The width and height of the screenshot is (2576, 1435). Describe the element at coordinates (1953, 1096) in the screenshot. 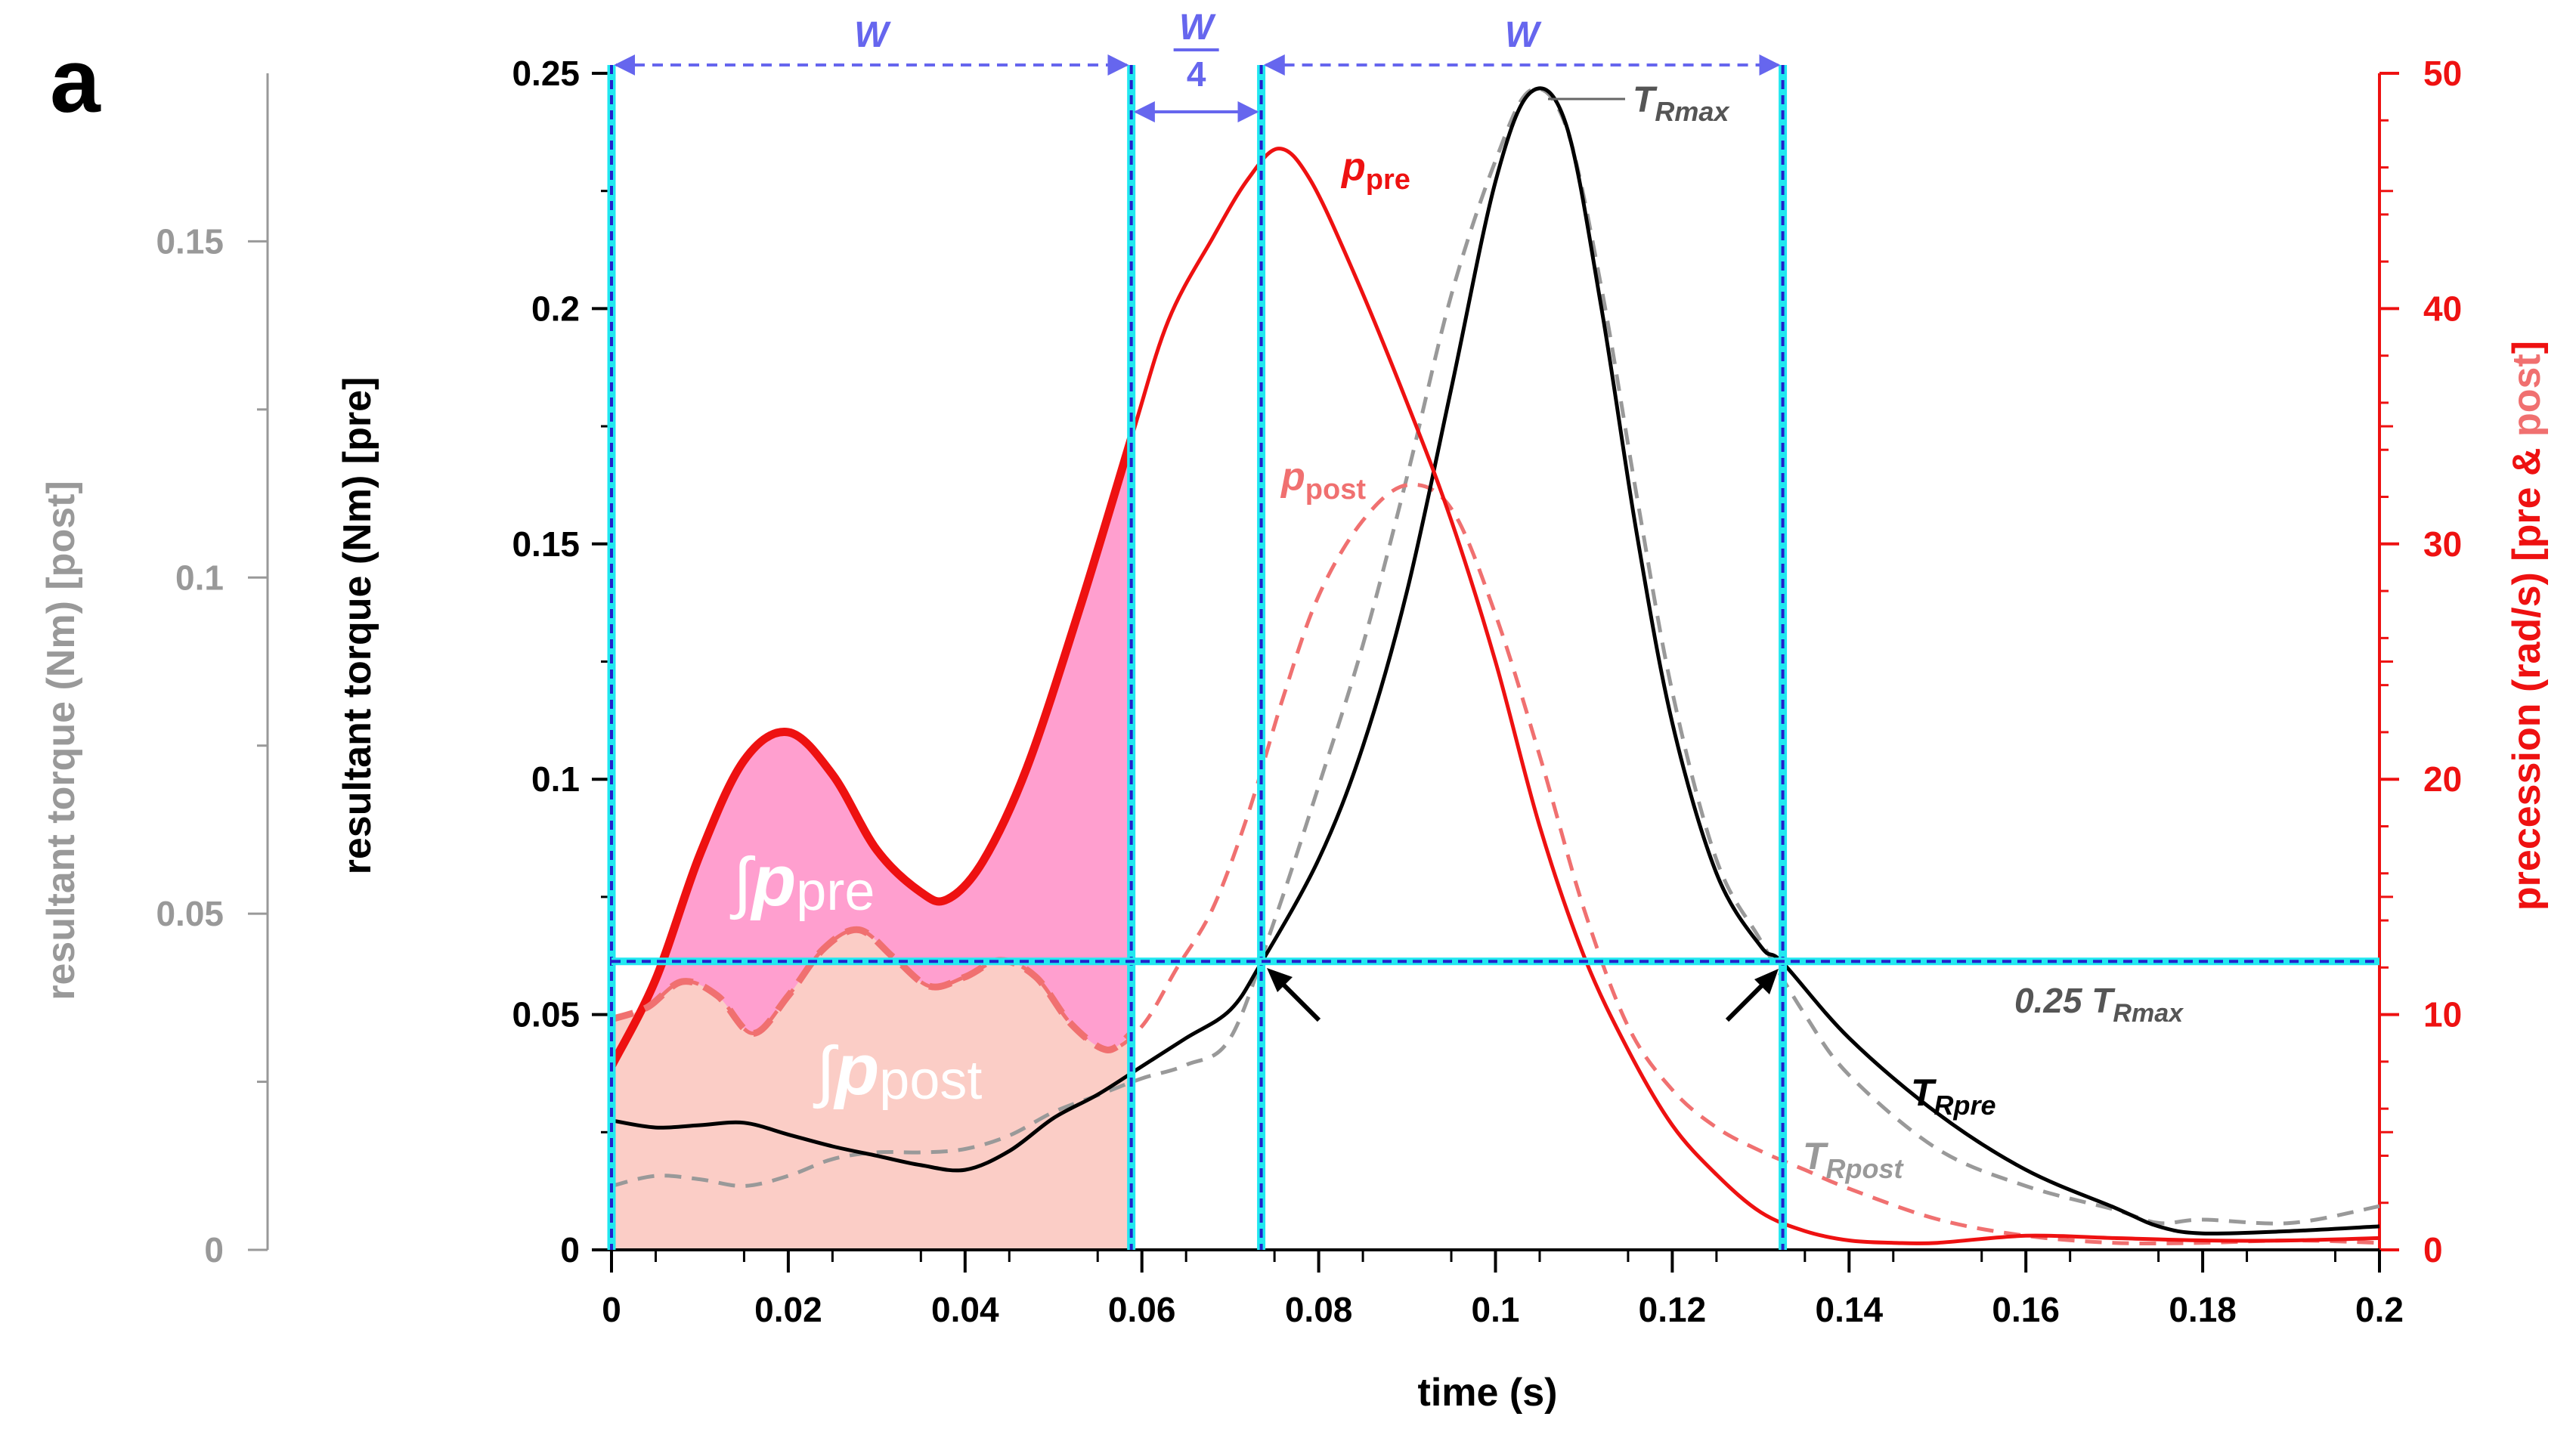

I see `trpre-label: TRpre` at that location.